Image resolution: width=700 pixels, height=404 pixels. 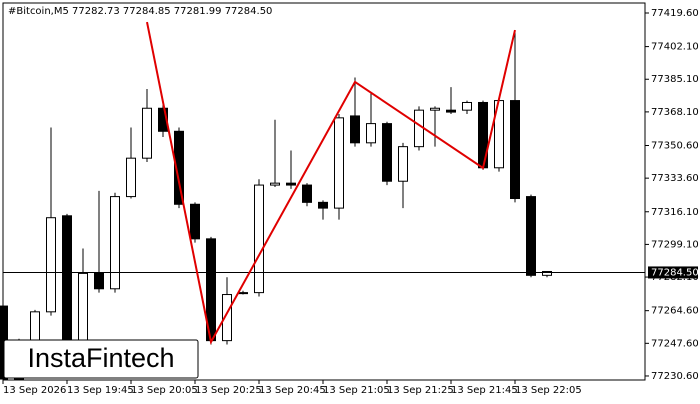 I want to click on logo: InstaFintech, so click(x=100, y=358).